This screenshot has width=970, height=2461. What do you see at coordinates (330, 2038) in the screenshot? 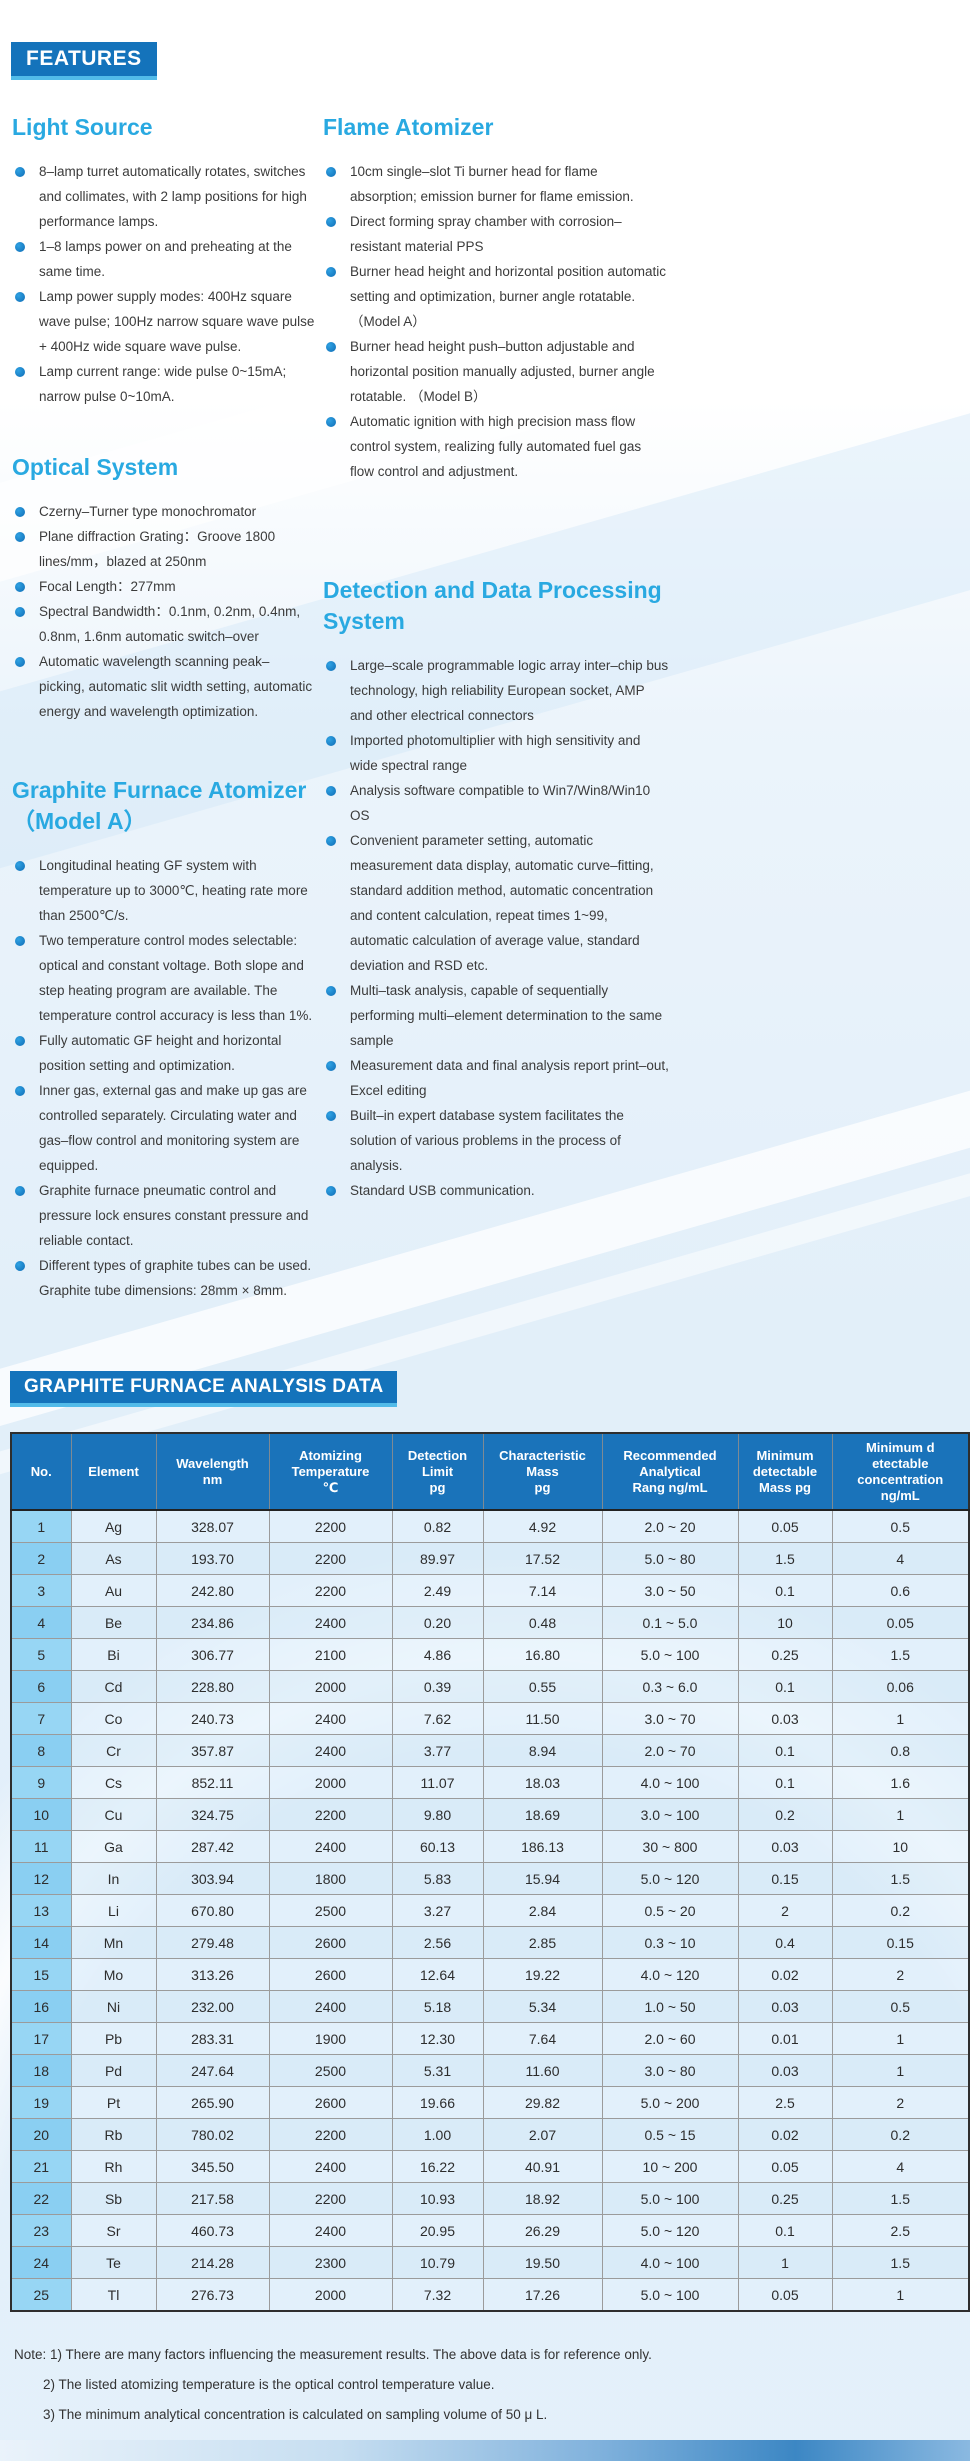
I see `data-cell: 1900` at bounding box center [330, 2038].